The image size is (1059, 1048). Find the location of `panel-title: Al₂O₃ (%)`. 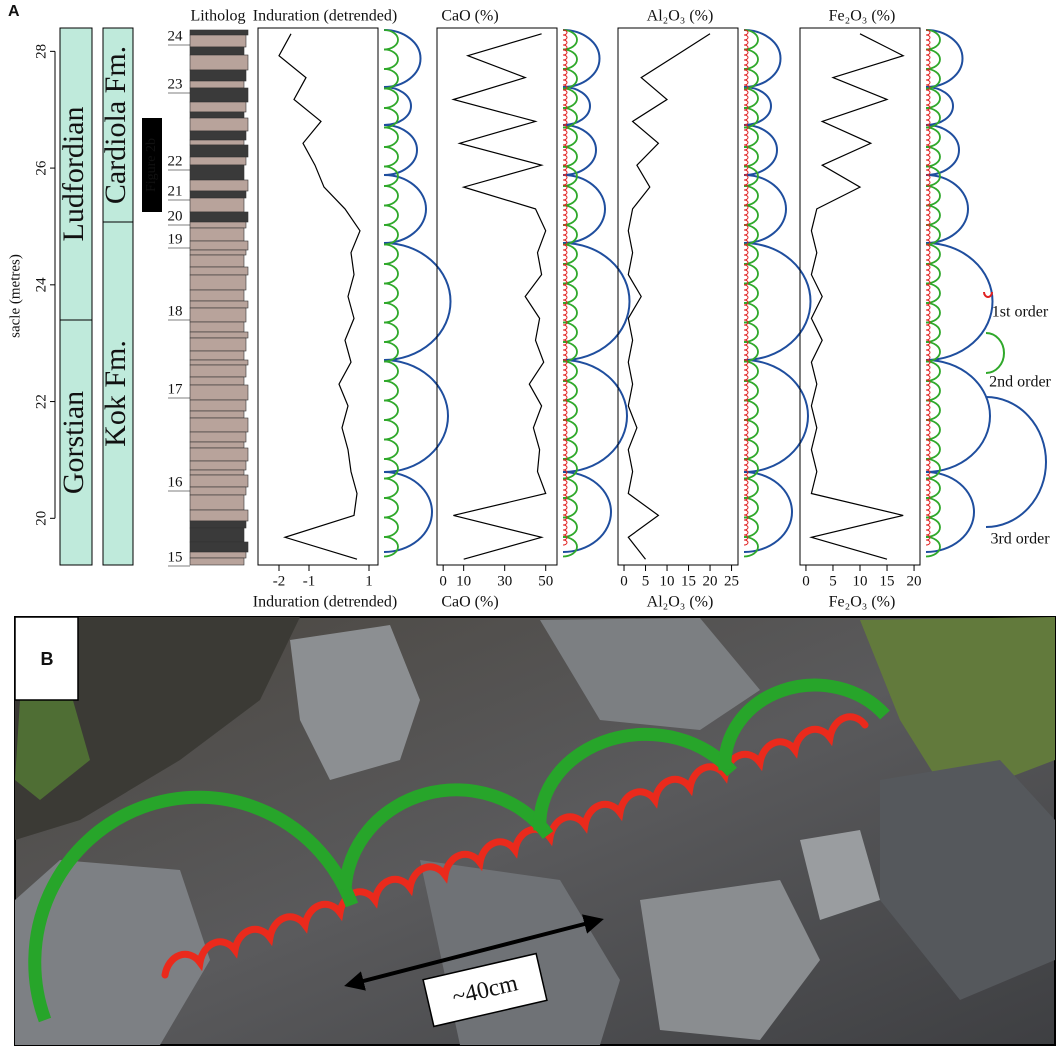

panel-title: Al₂O₃ (%) is located at coordinates (680, 16).